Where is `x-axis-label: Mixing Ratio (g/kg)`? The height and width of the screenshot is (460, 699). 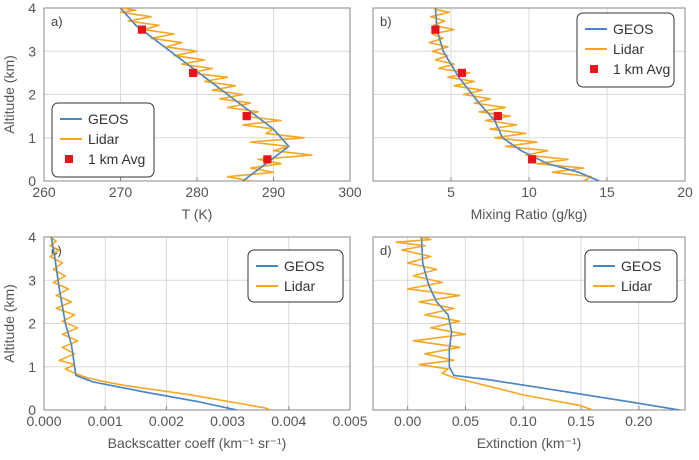 x-axis-label: Mixing Ratio (g/kg) is located at coordinates (529, 214).